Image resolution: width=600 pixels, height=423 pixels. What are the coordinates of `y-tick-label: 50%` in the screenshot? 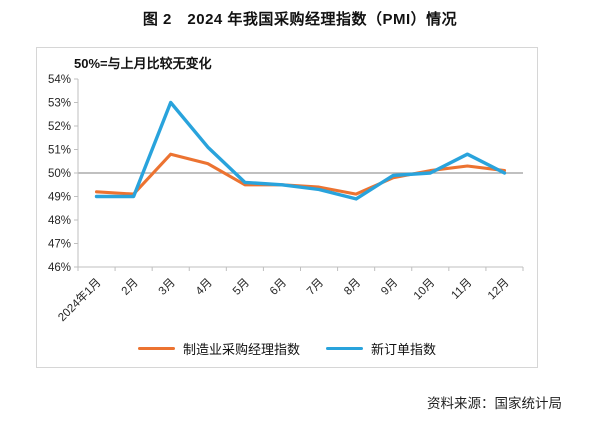 It's located at (59, 174).